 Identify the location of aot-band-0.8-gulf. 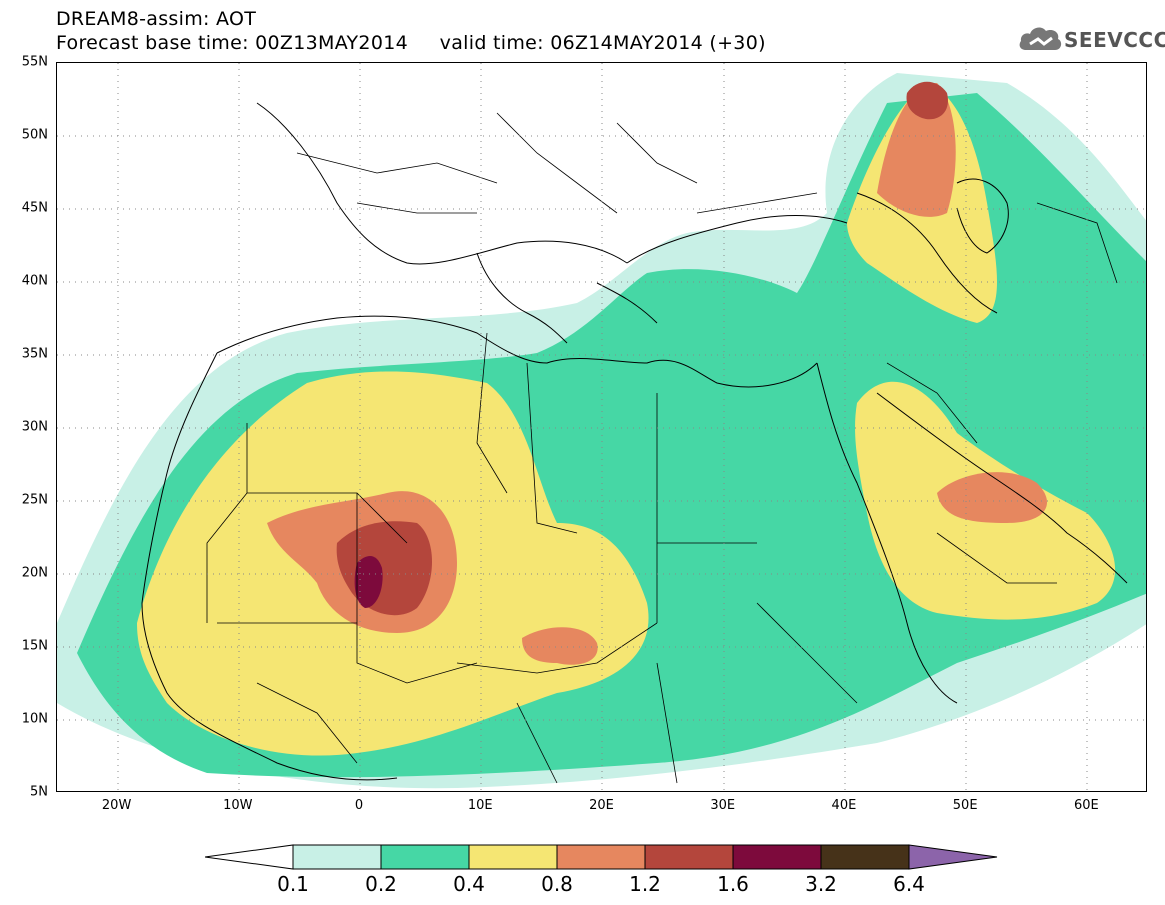
(992, 497).